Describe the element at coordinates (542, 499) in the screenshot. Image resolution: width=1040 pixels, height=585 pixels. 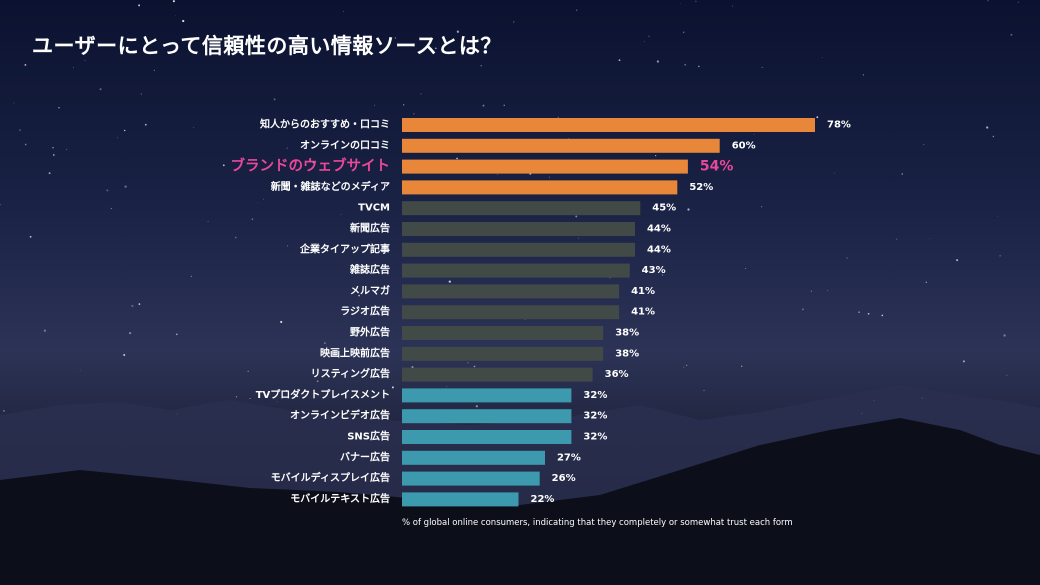
I see `value-label: 22%` at that location.